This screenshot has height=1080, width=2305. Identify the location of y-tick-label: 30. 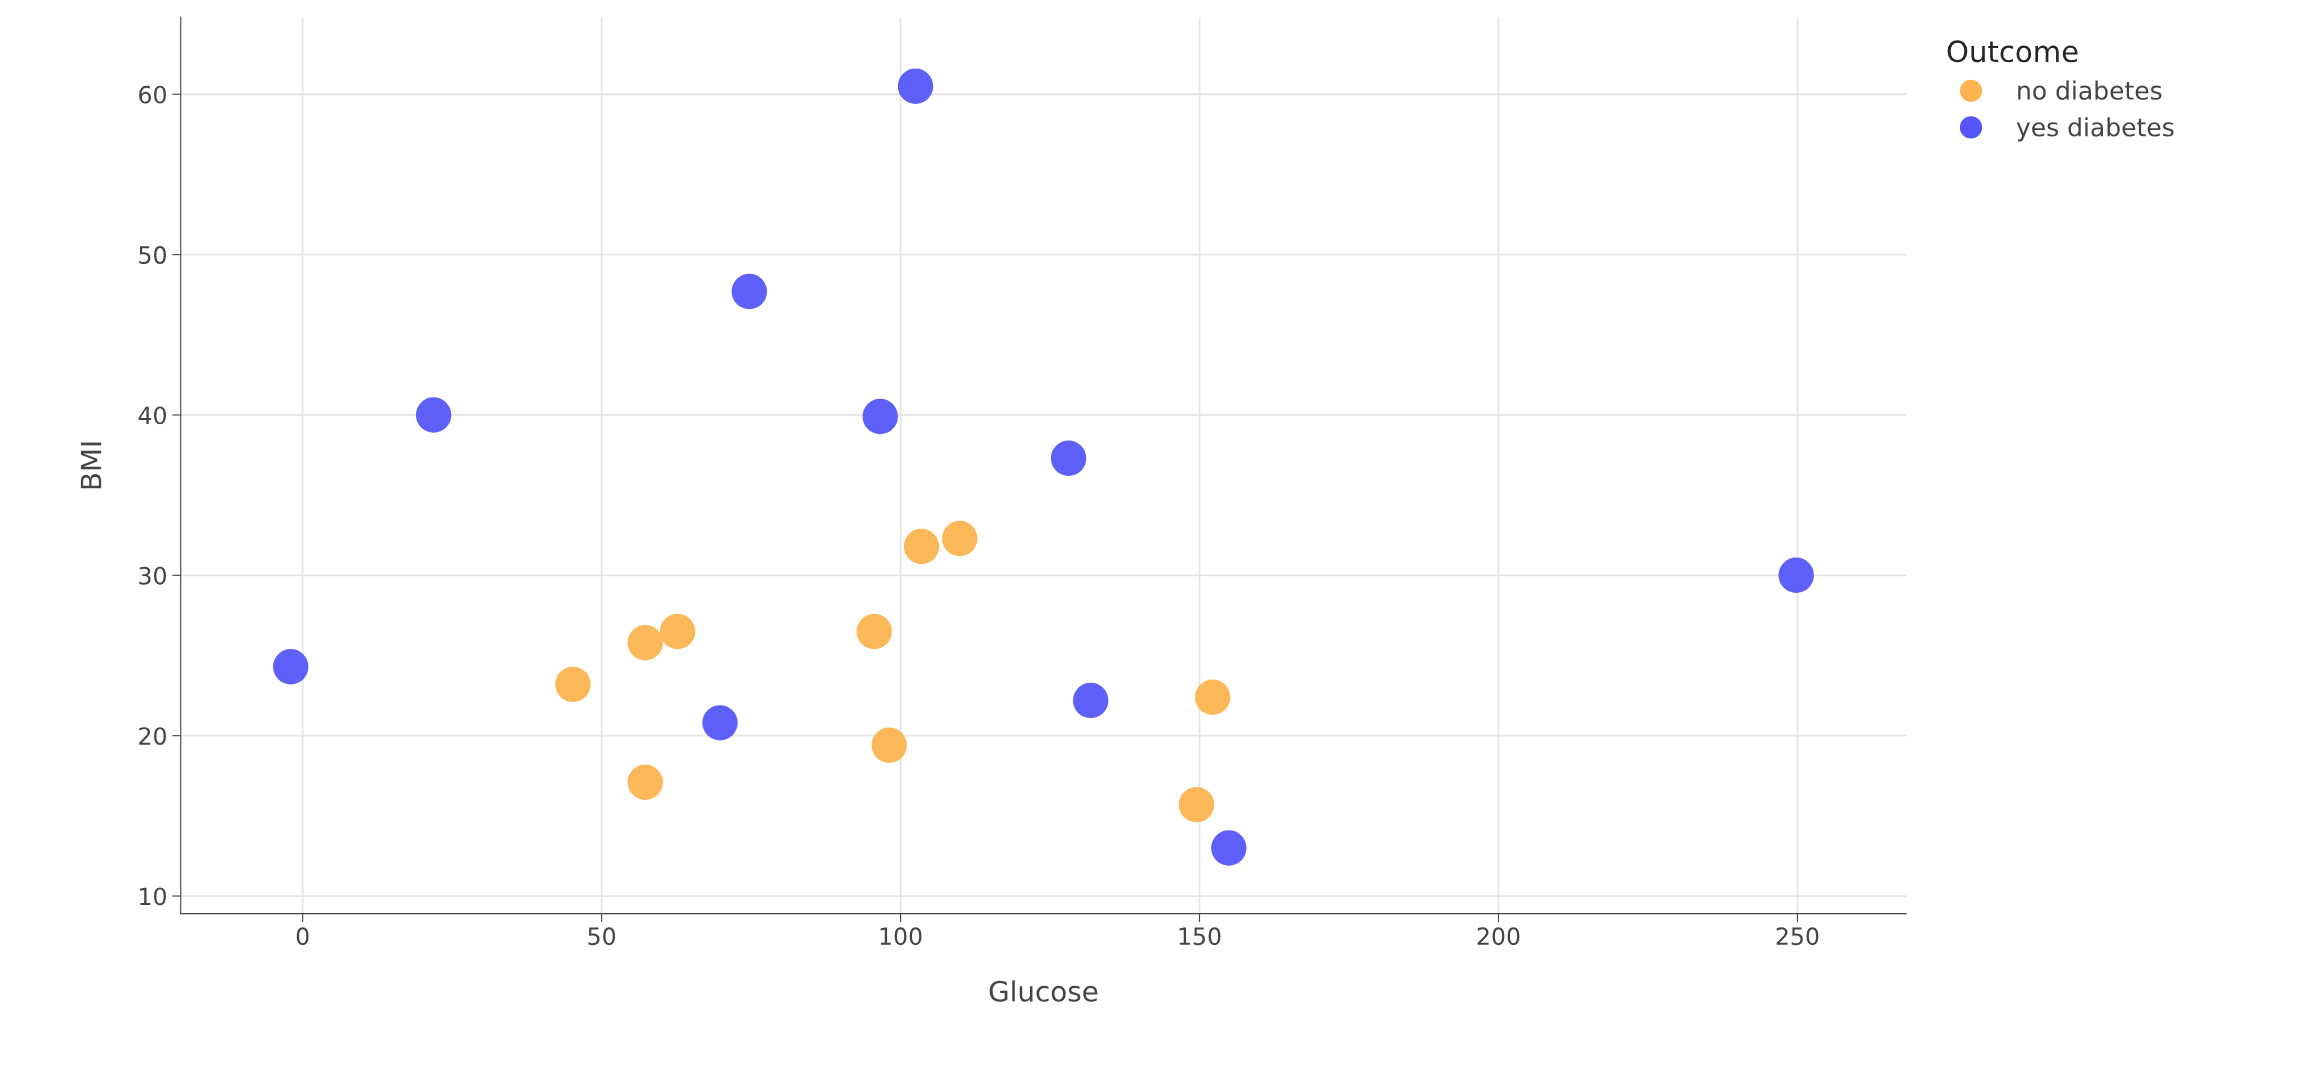
(152, 575).